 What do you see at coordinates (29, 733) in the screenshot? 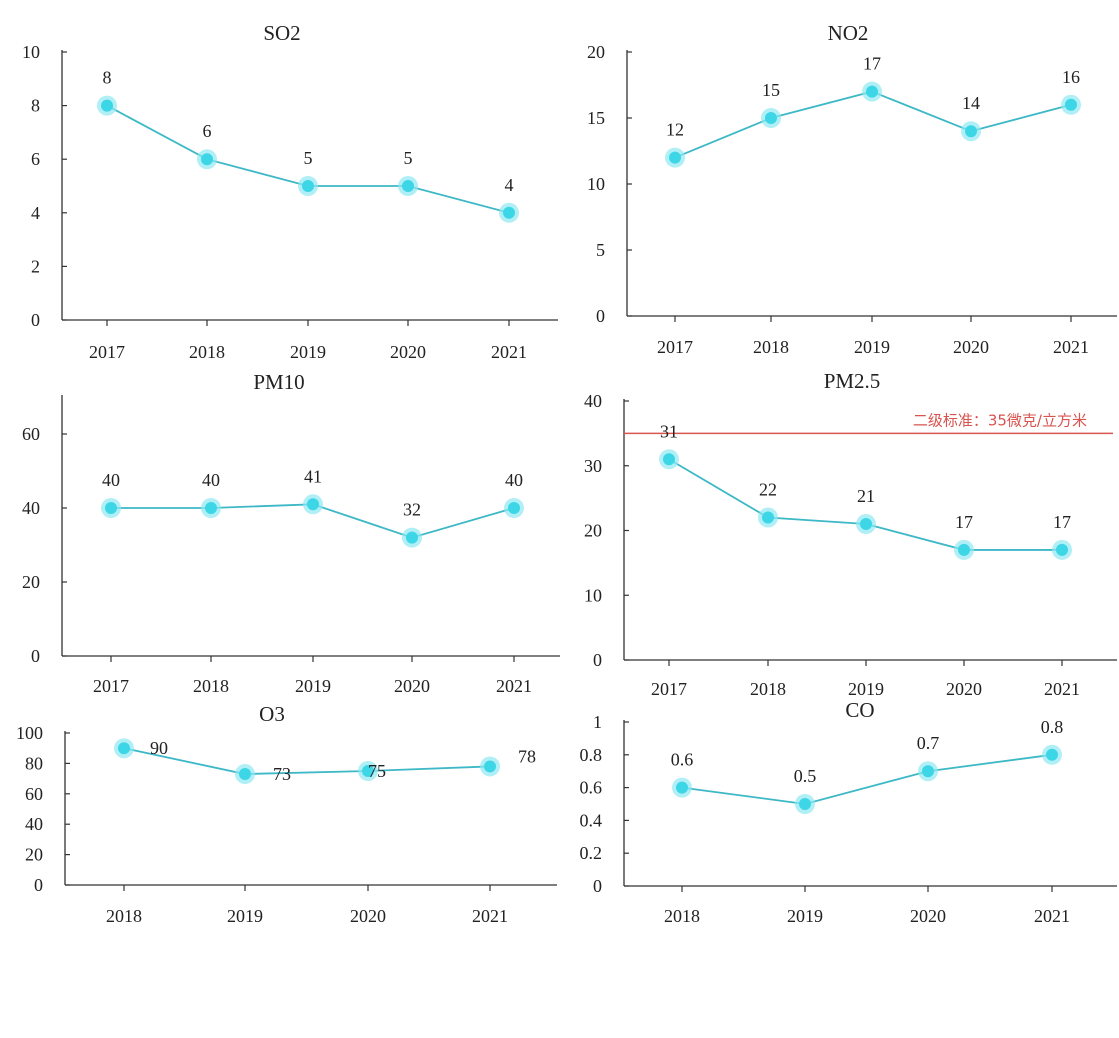
I see `y-tick-label: 100` at bounding box center [29, 733].